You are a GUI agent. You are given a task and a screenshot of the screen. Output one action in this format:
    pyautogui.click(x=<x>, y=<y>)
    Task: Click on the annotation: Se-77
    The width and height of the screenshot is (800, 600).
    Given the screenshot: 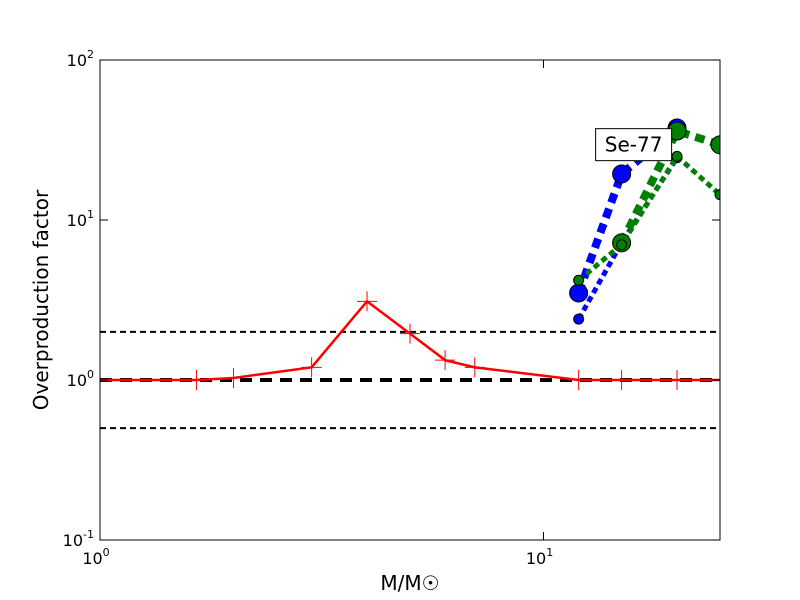 What is the action you would take?
    pyautogui.click(x=634, y=145)
    